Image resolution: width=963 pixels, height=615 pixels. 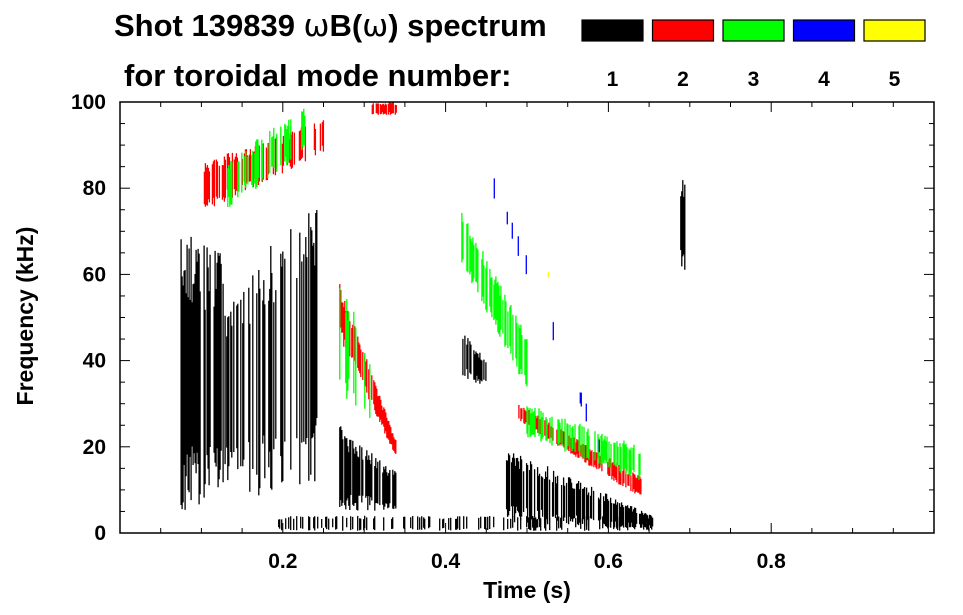 I want to click on mode-n4-streaks, so click(x=546, y=315).